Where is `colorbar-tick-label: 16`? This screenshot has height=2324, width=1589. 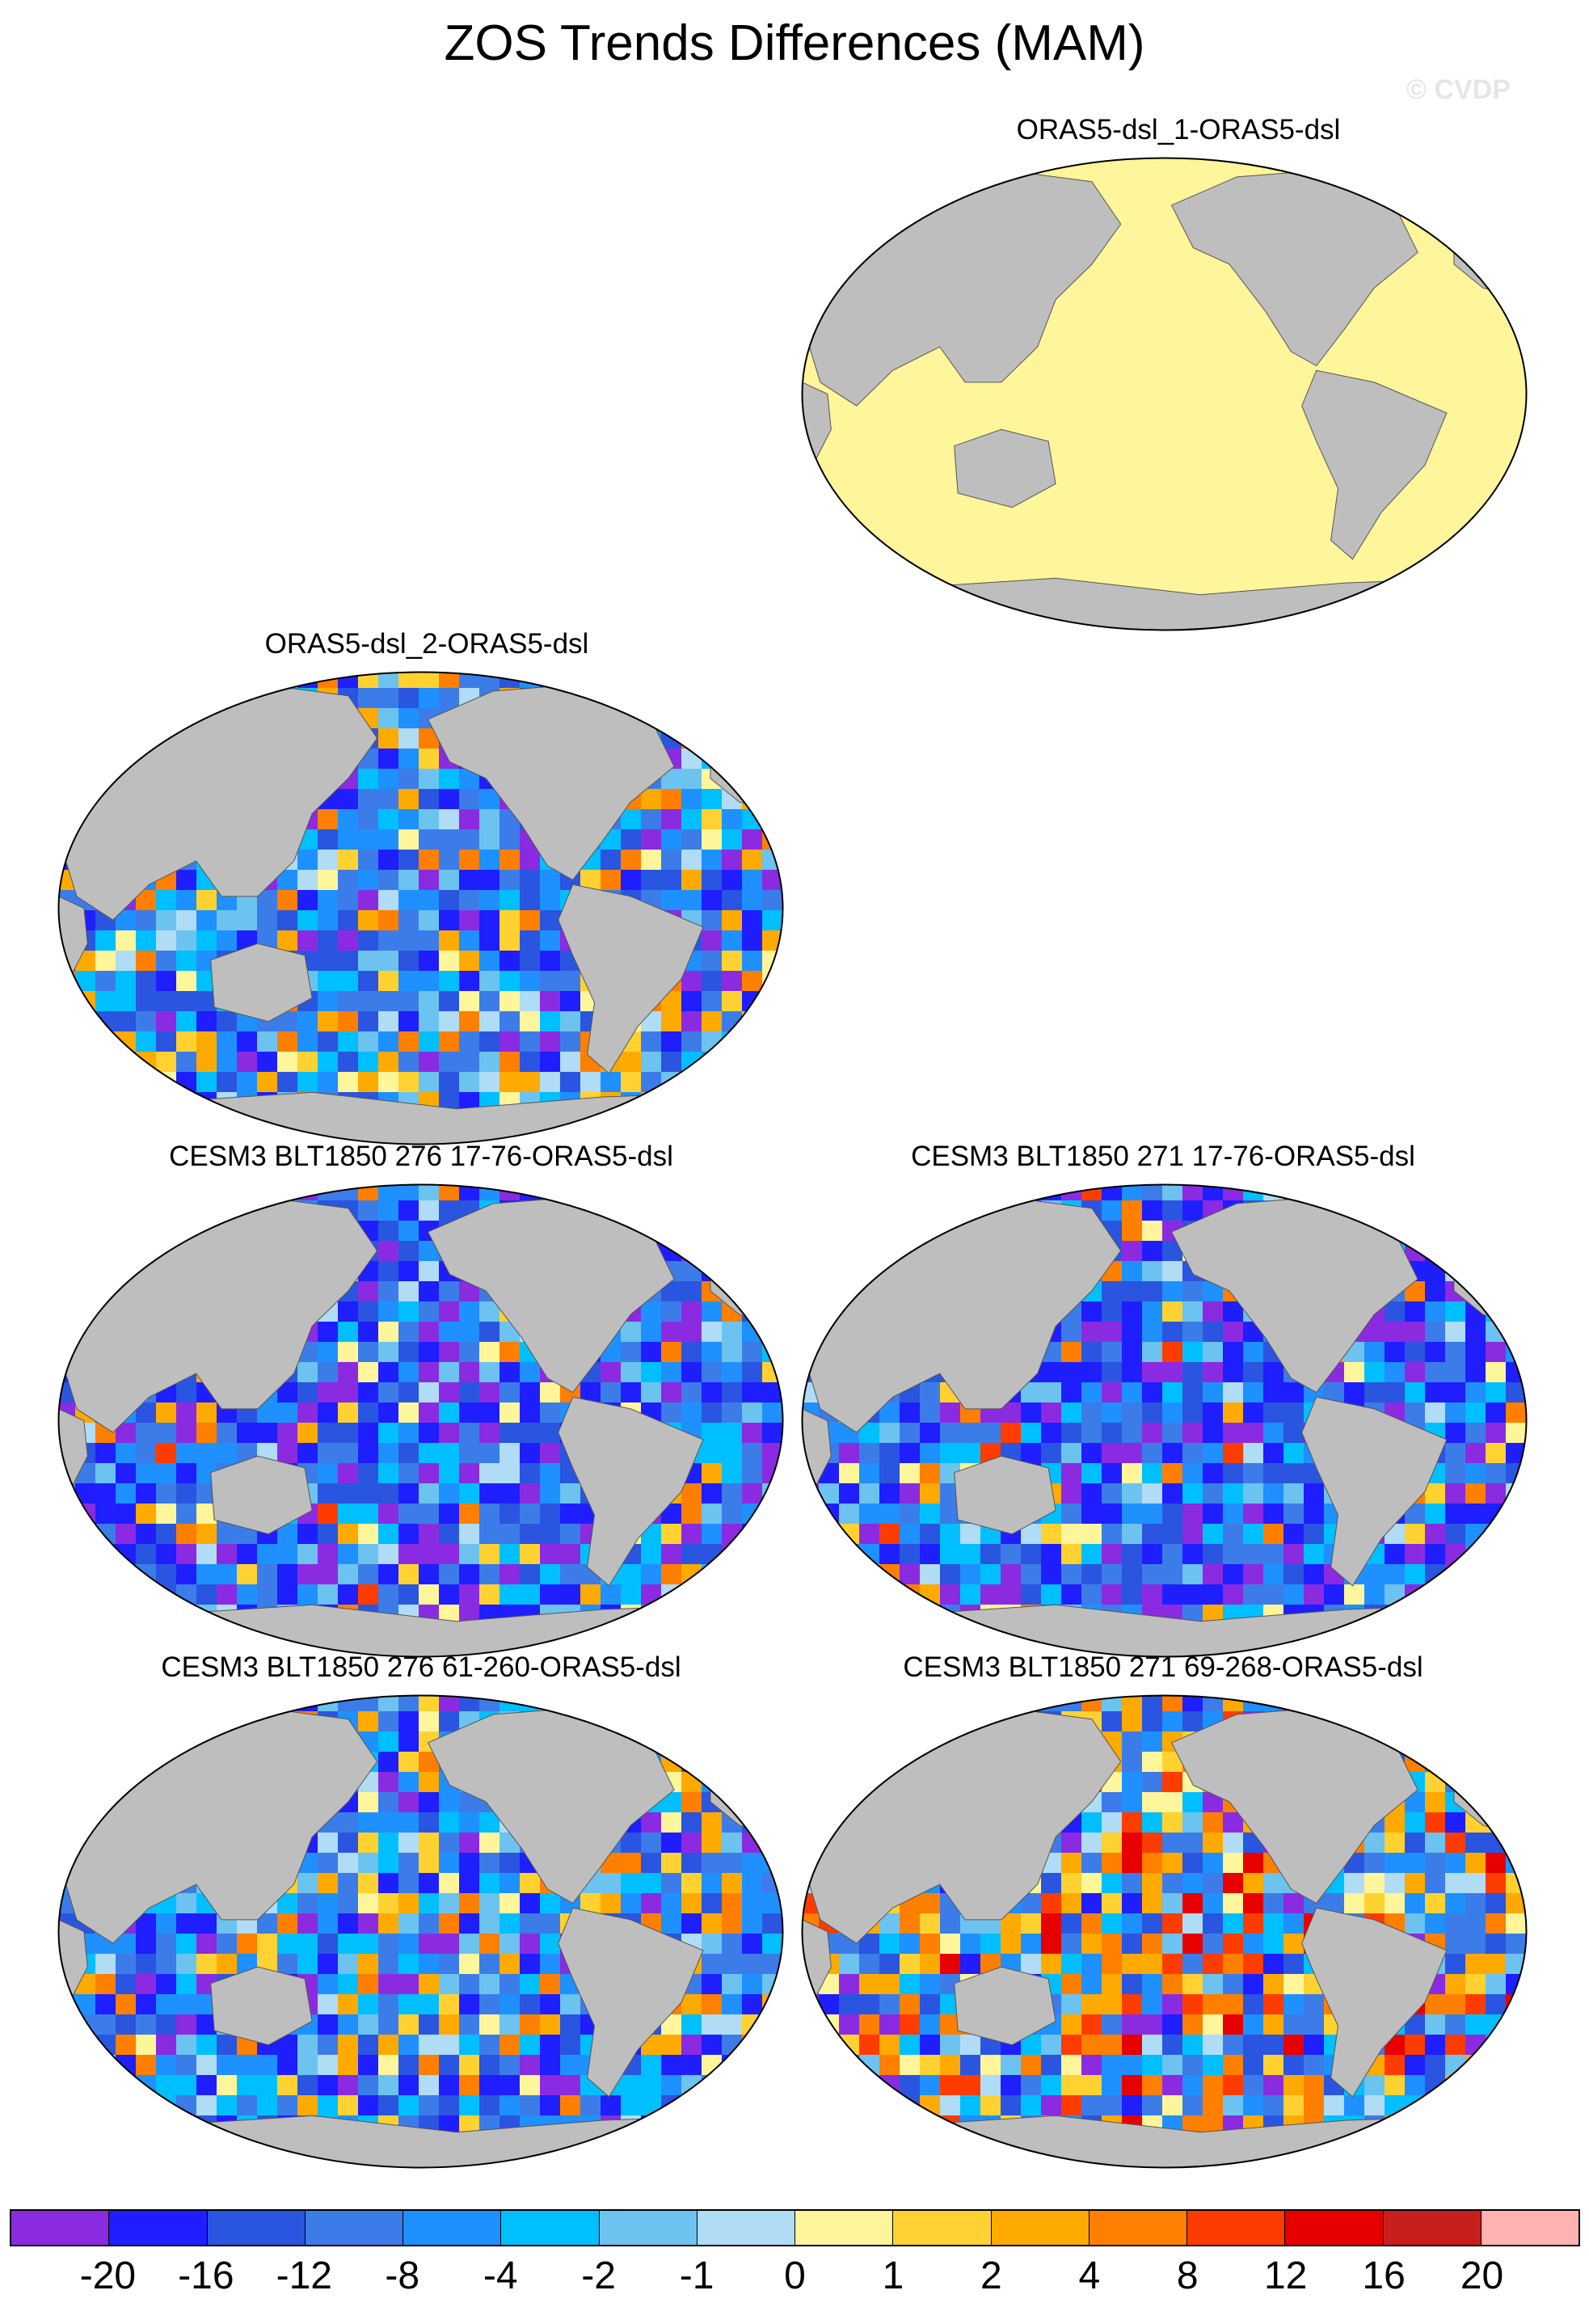 colorbar-tick-label: 16 is located at coordinates (1384, 2276).